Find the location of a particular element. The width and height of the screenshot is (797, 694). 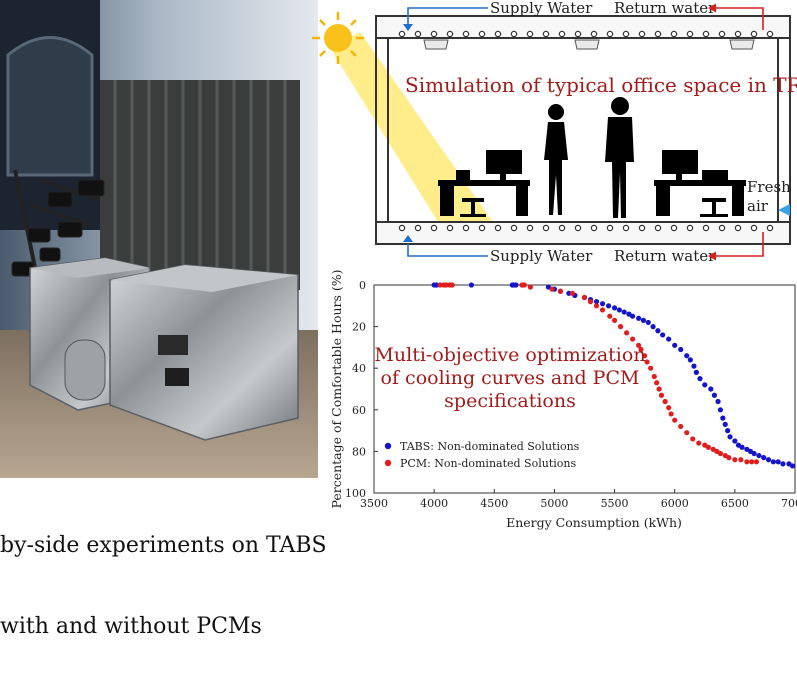

x-tick-label: 6500 is located at coordinates (735, 503).